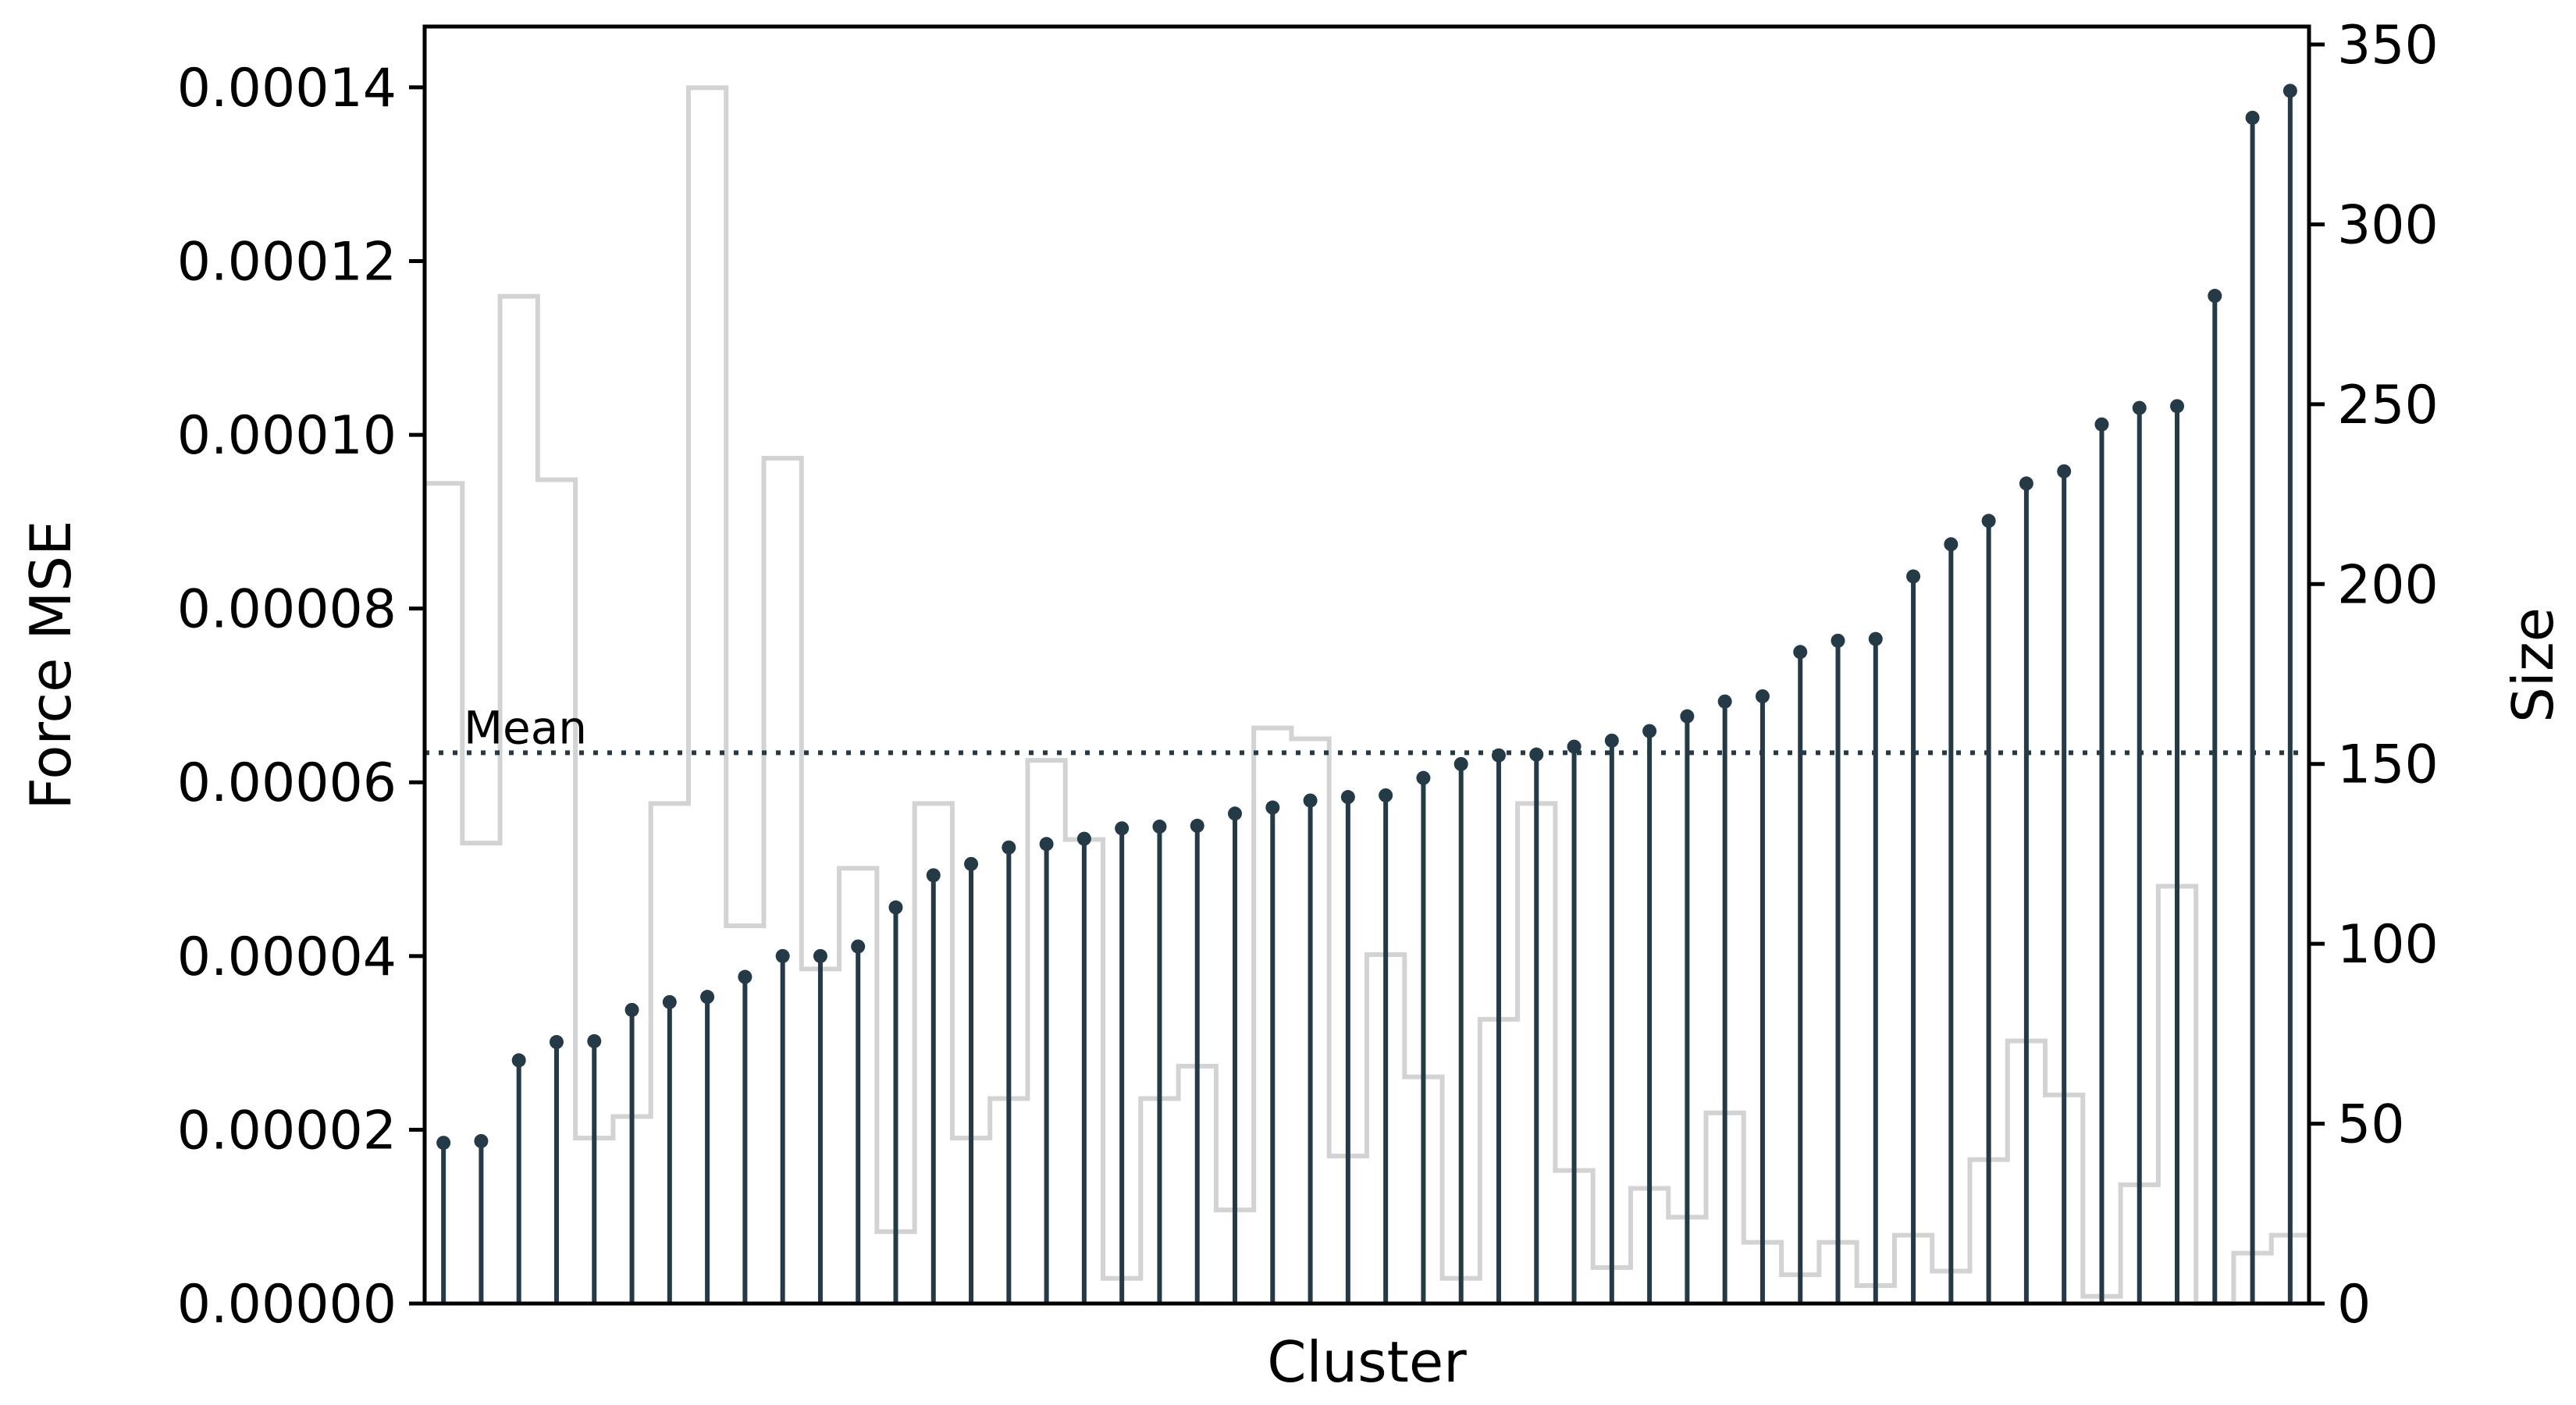 The image size is (2576, 1405). I want to click on left-tick-label: 0.00010, so click(287, 436).